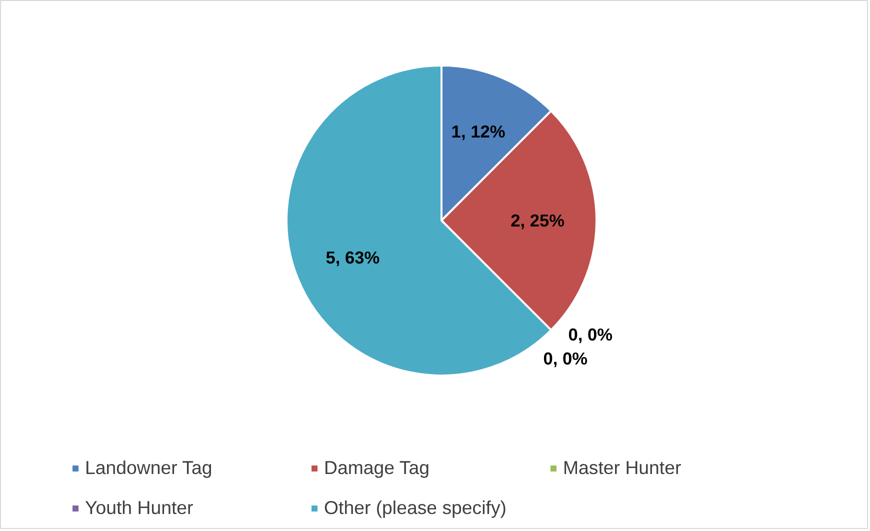 The width and height of the screenshot is (870, 531). Describe the element at coordinates (622, 468) in the screenshot. I see `legend-label: Master Hunter` at that location.